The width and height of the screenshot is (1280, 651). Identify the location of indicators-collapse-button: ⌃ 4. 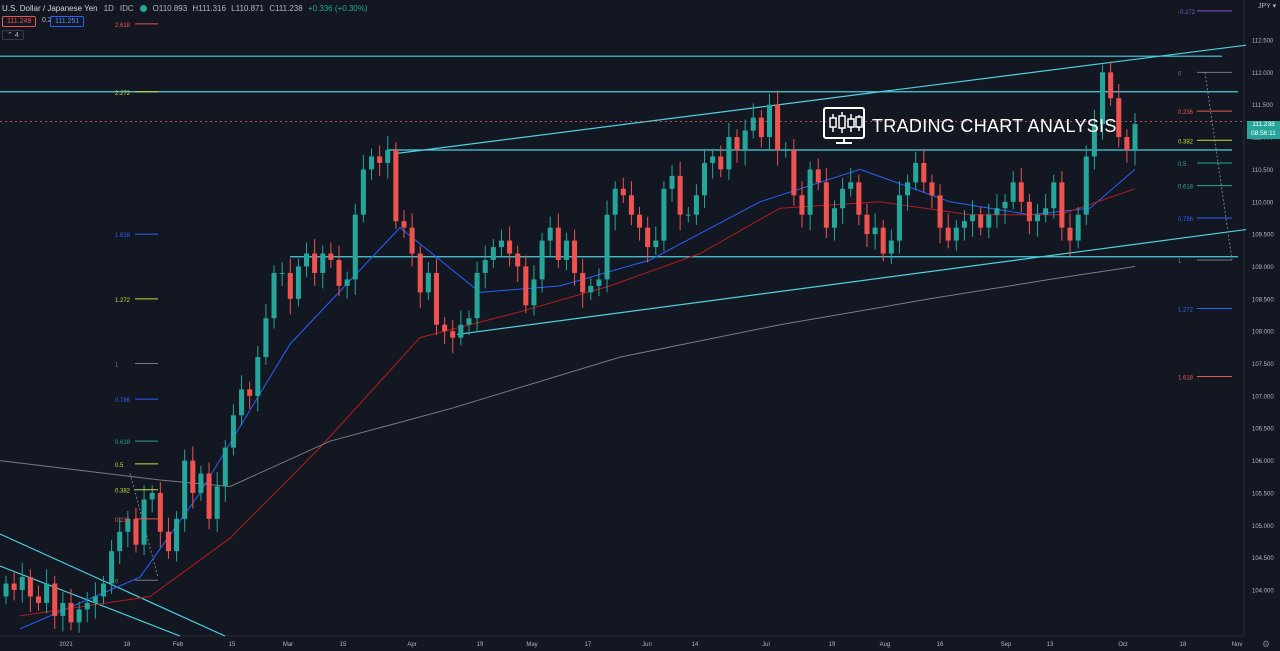
(13, 35).